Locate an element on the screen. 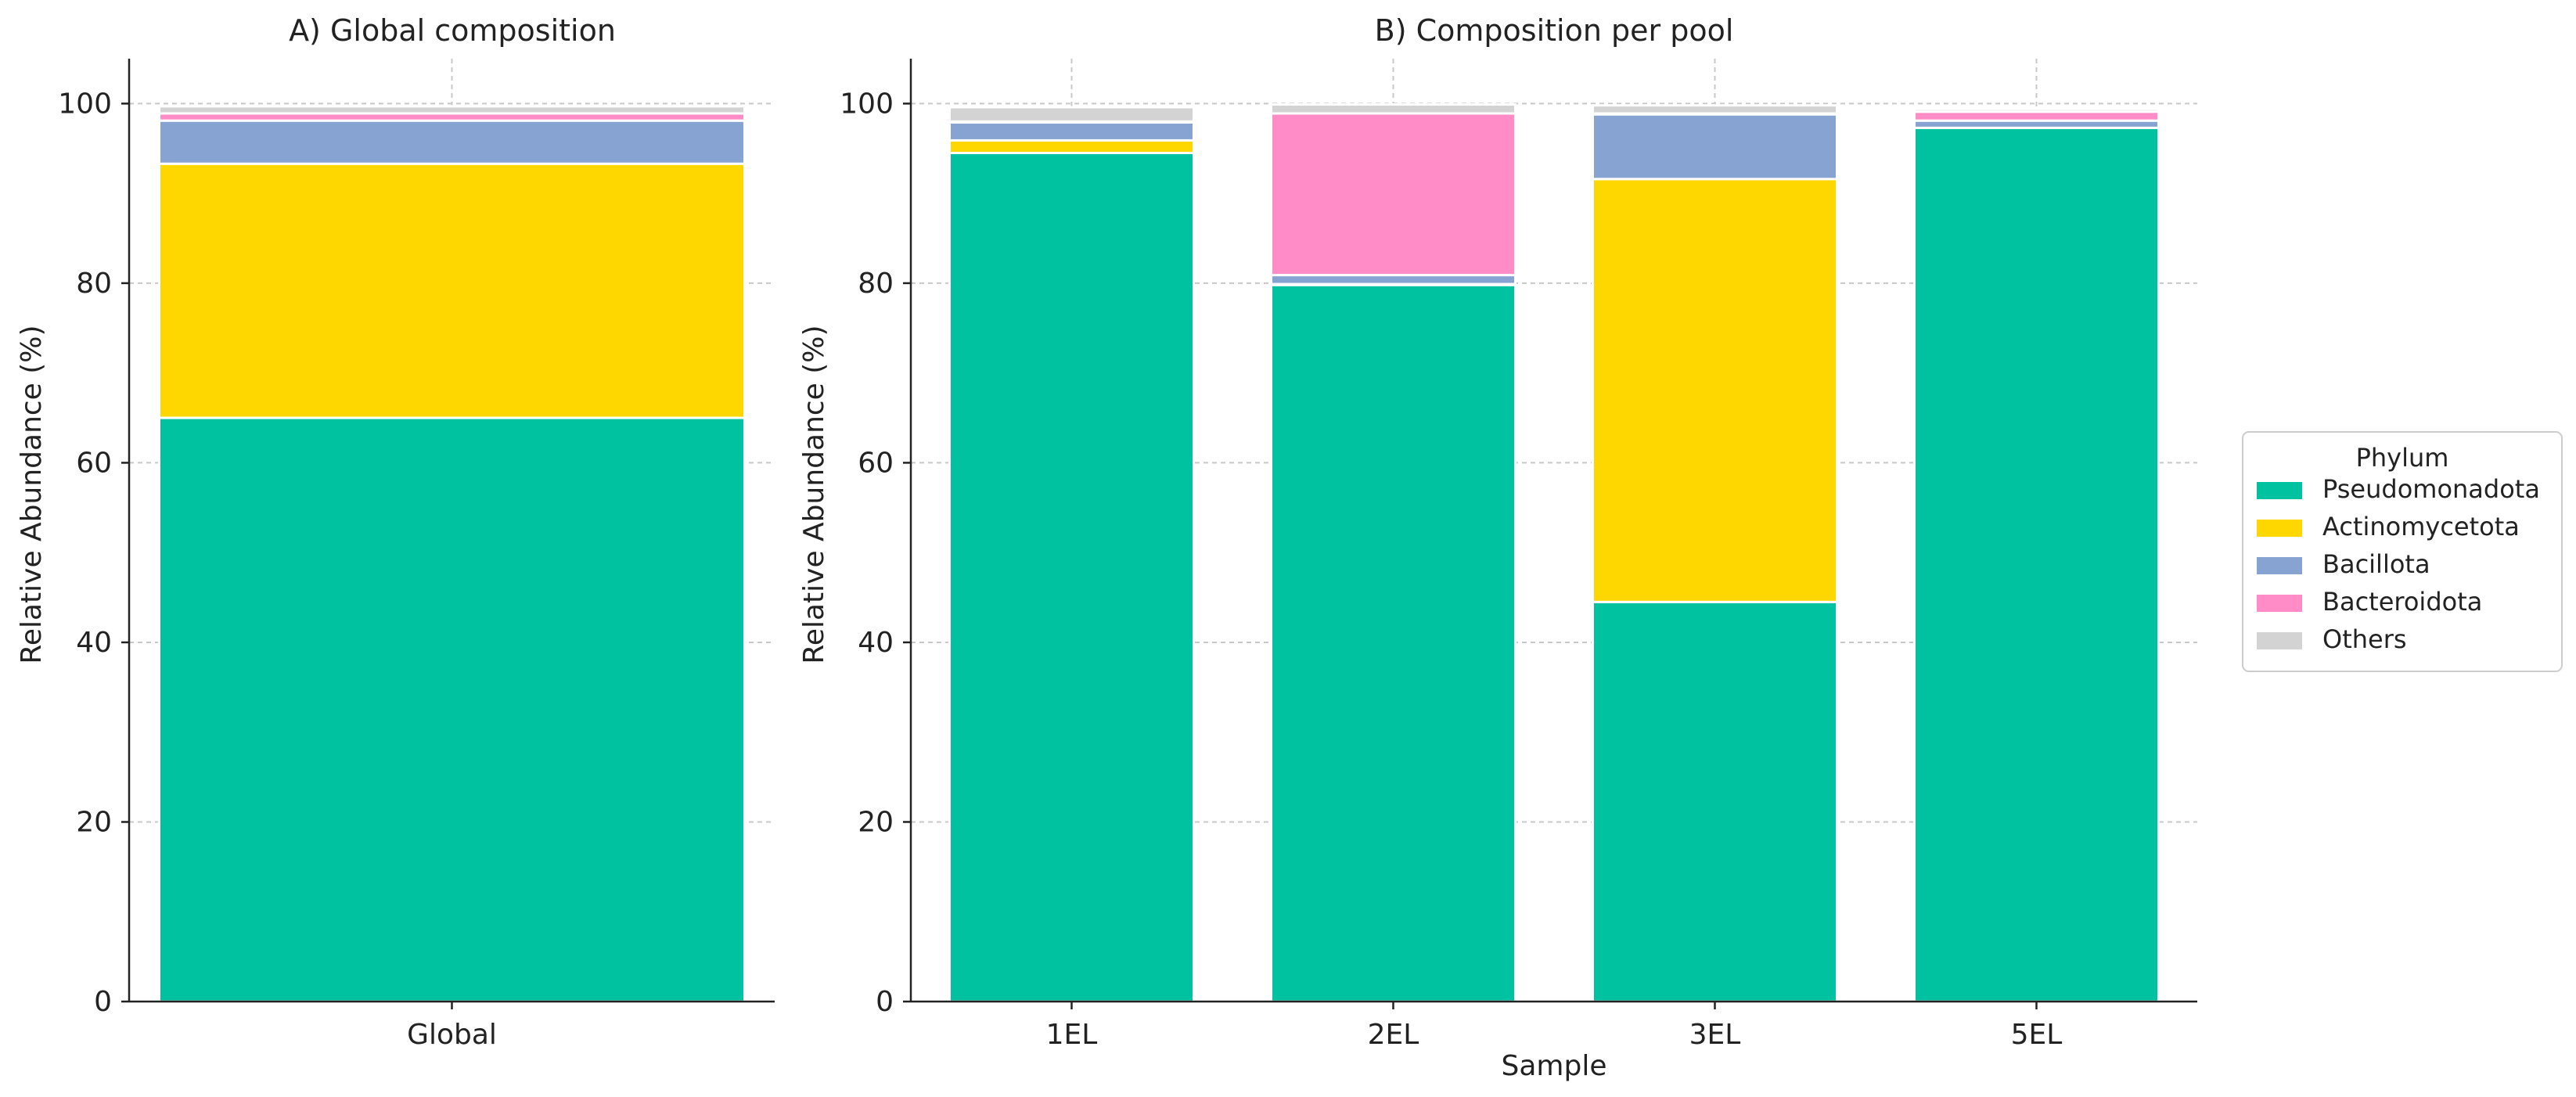 This screenshot has height=1097, width=2576. bar-global-bacillota is located at coordinates (452, 142).